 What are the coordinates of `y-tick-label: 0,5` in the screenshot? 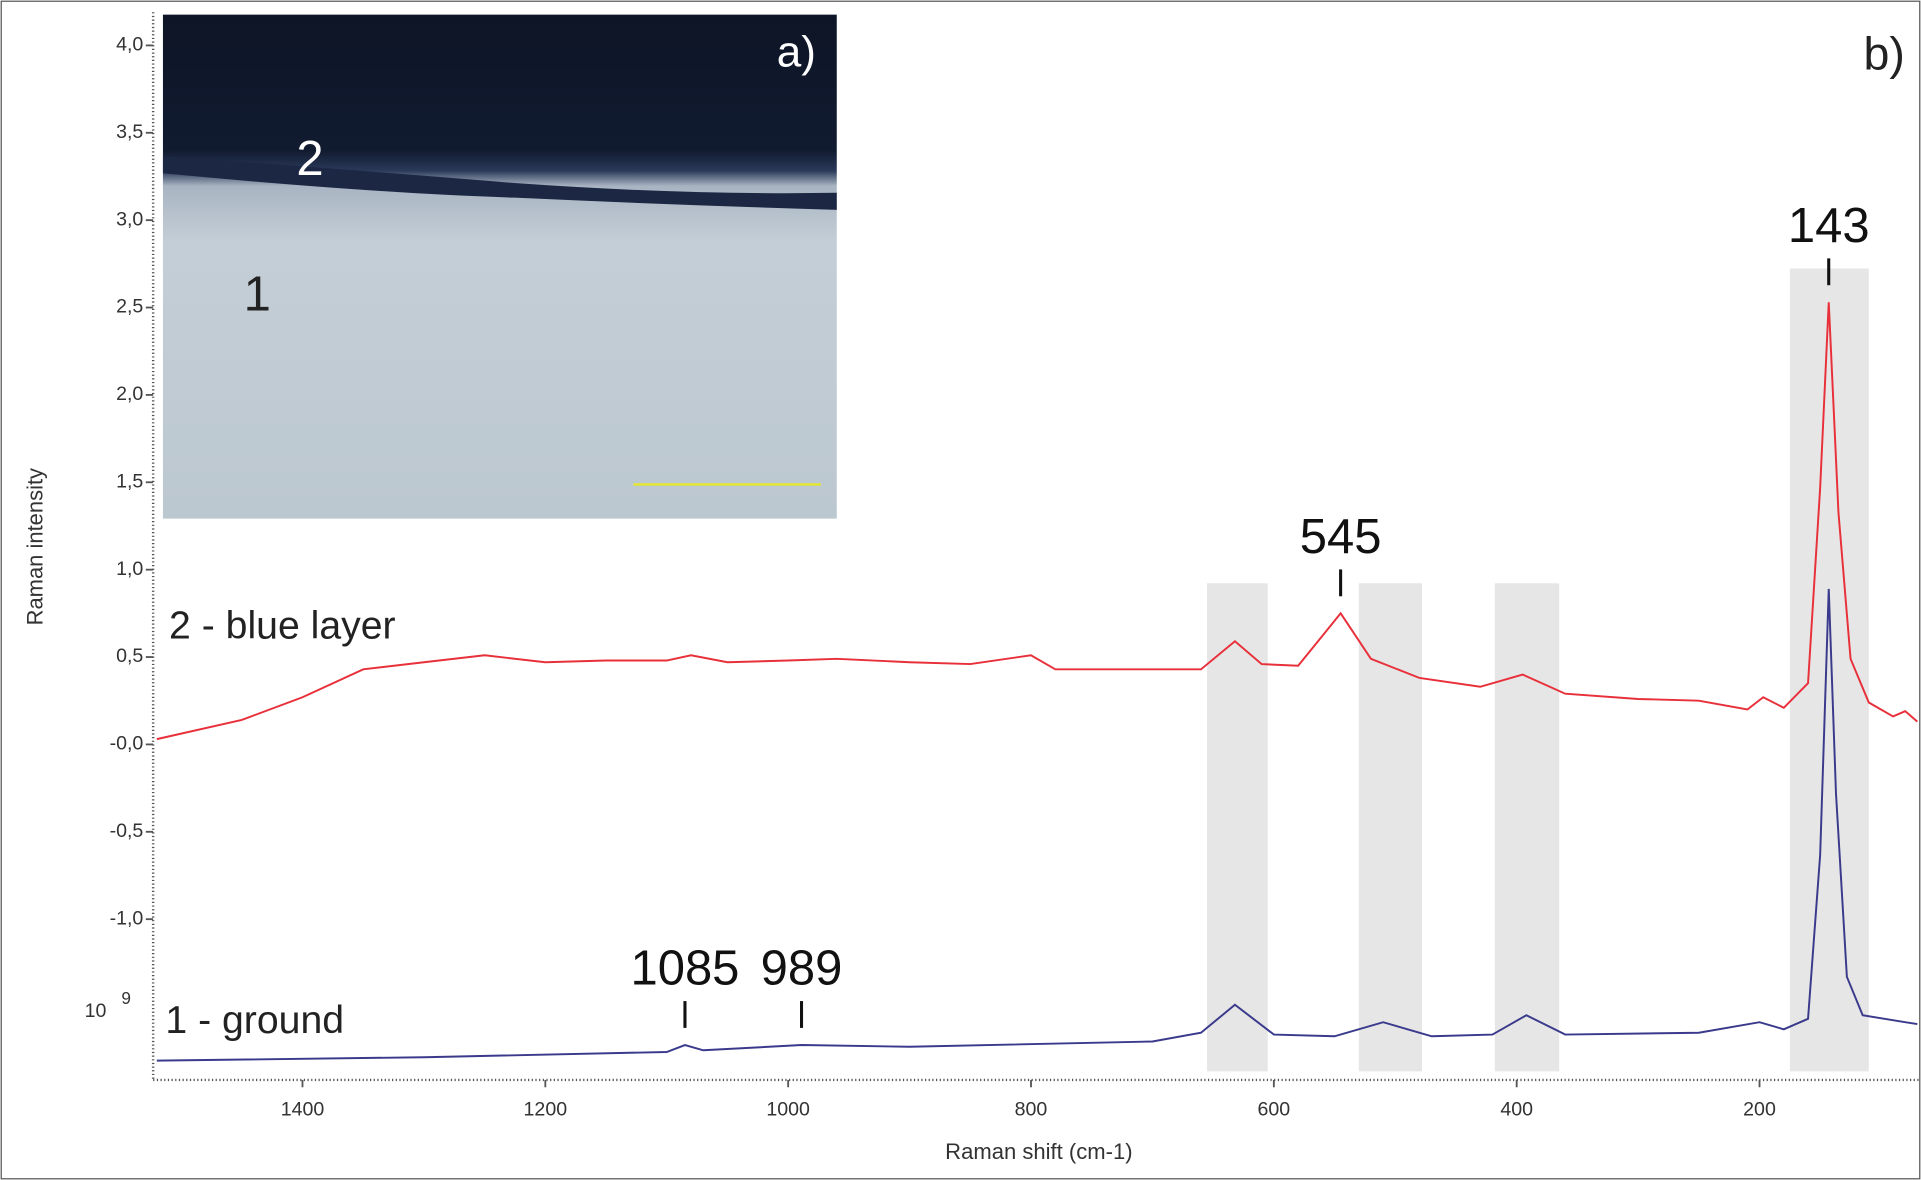 It's located at (129, 656).